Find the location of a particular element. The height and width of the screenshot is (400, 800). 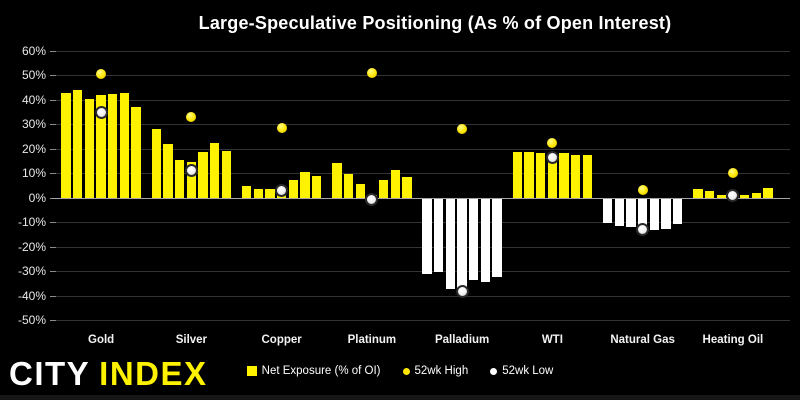

bar-group-gold is located at coordinates (101, 185).